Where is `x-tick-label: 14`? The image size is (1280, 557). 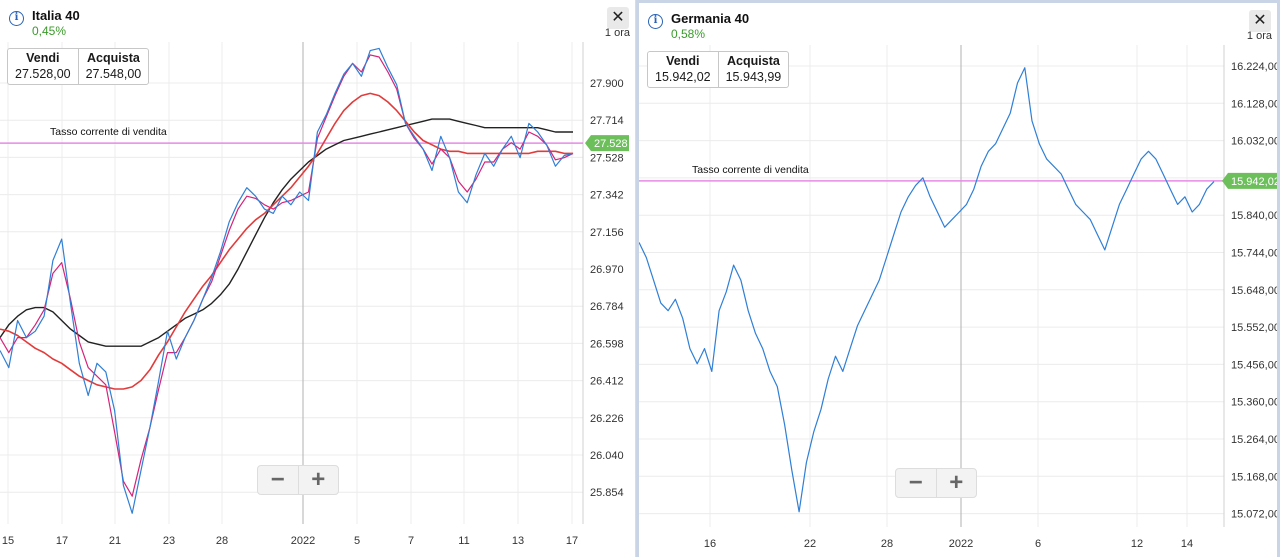 x-tick-label: 14 is located at coordinates (1187, 544).